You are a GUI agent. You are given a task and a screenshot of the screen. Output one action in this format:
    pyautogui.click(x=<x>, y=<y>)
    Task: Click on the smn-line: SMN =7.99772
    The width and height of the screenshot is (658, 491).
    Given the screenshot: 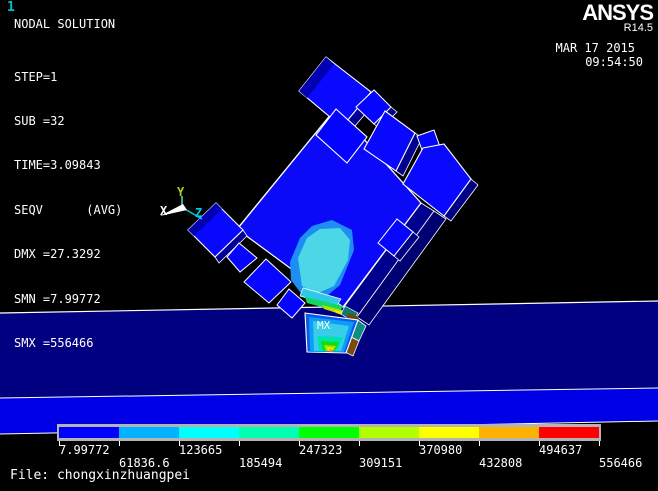 What is the action you would take?
    pyautogui.click(x=57, y=298)
    